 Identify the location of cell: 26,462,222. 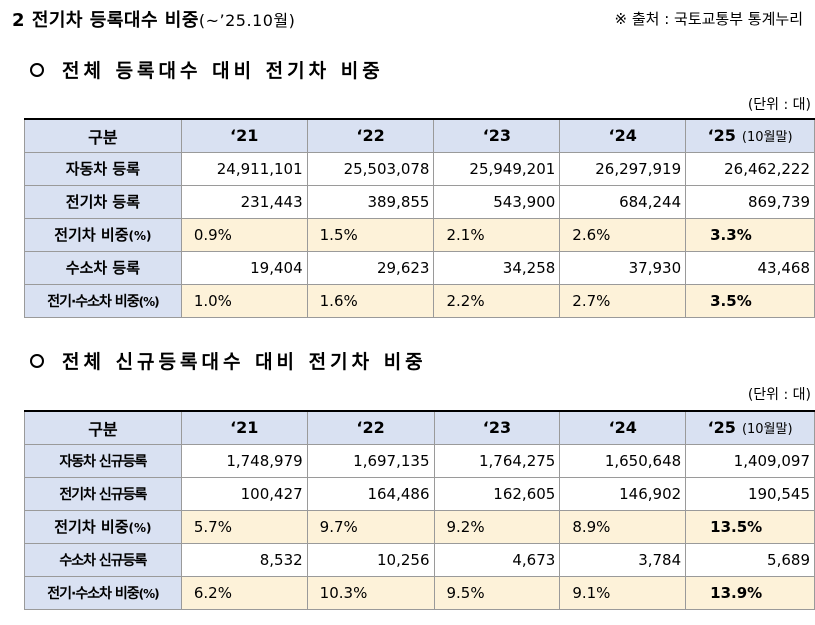
(750, 168).